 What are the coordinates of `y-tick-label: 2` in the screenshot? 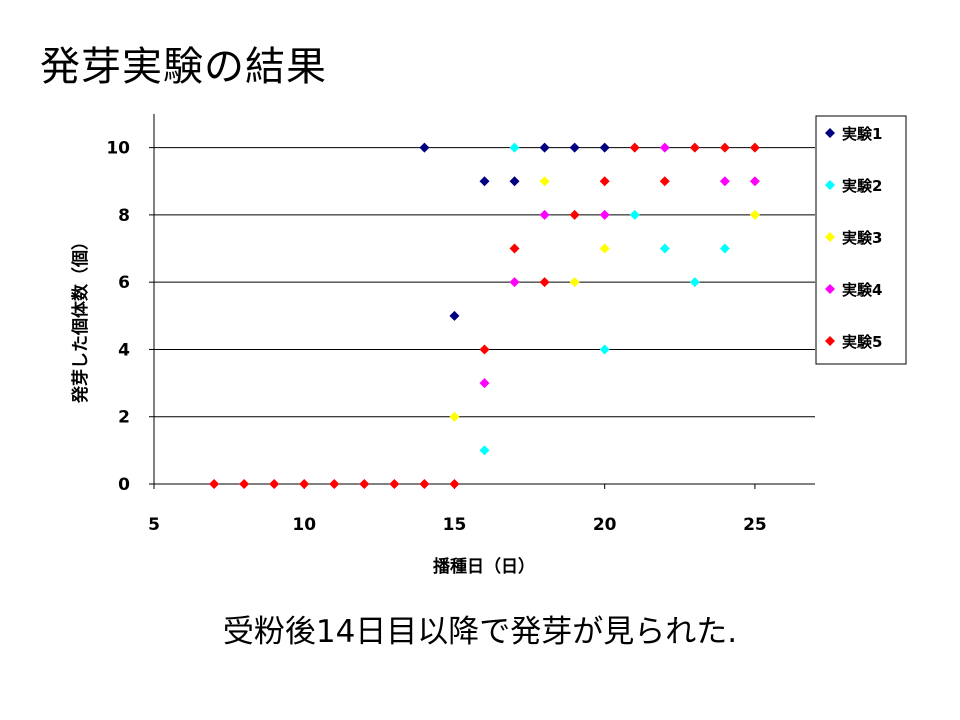 It's located at (124, 418).